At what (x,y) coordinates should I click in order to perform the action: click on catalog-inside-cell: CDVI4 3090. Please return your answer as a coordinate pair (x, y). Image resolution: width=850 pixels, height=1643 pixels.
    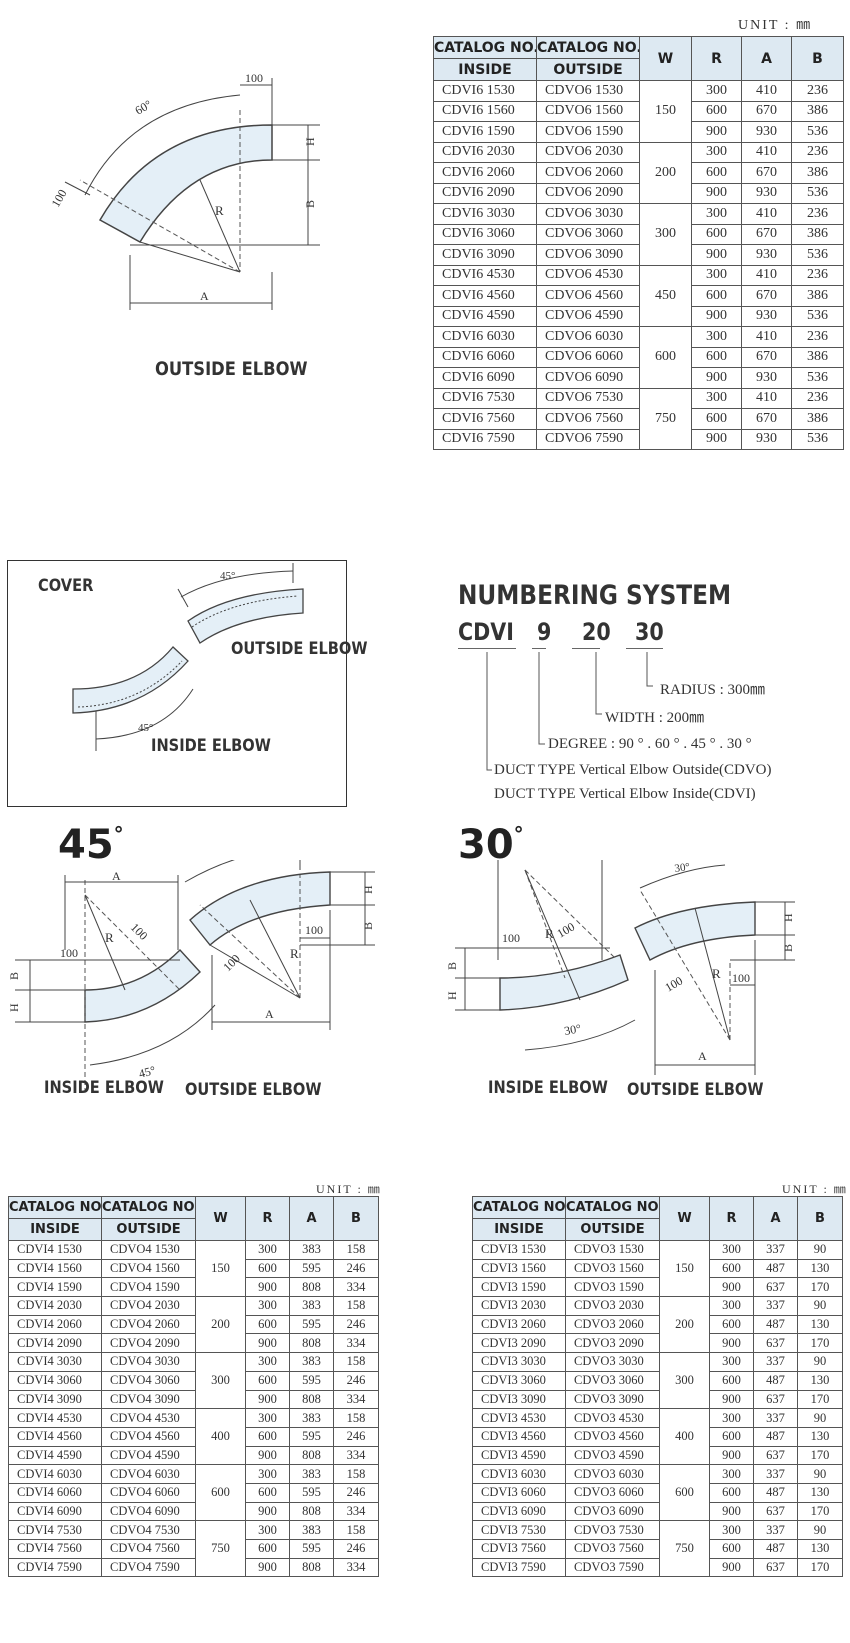
    Looking at the image, I should click on (55, 1399).